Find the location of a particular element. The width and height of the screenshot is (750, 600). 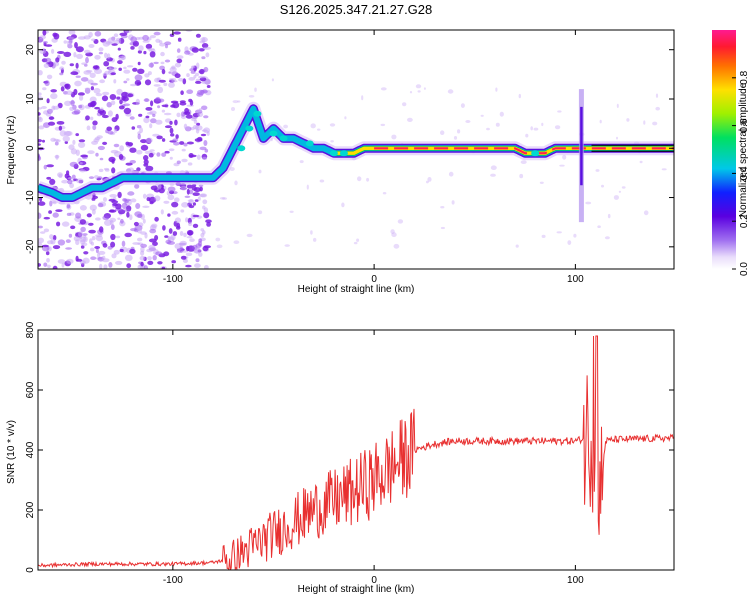

y-tick-label: -20 is located at coordinates (30, 246).